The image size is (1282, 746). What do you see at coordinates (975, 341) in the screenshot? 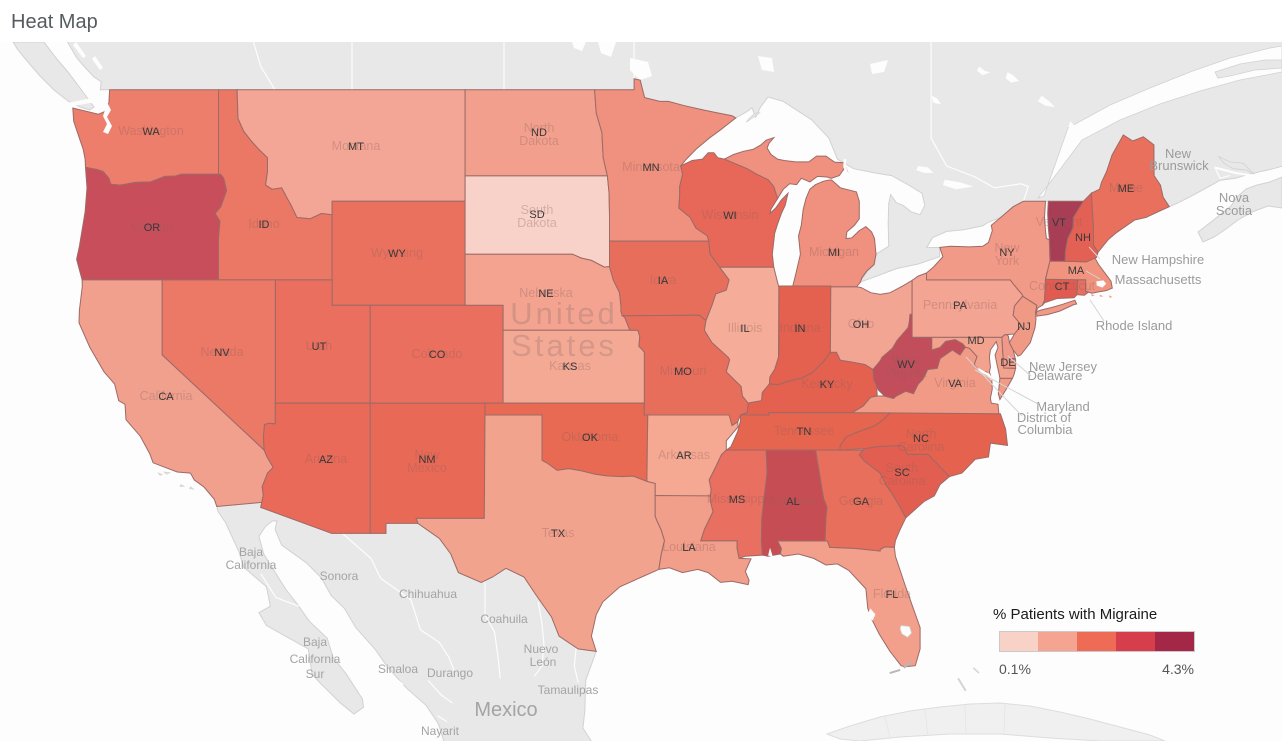
I see `svg-text: MD` at bounding box center [975, 341].